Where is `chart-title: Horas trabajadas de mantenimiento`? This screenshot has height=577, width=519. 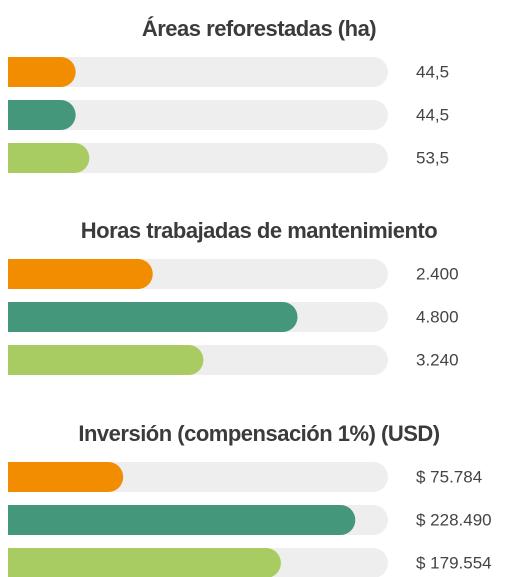
chart-title: Horas trabajadas de mantenimiento is located at coordinates (259, 230).